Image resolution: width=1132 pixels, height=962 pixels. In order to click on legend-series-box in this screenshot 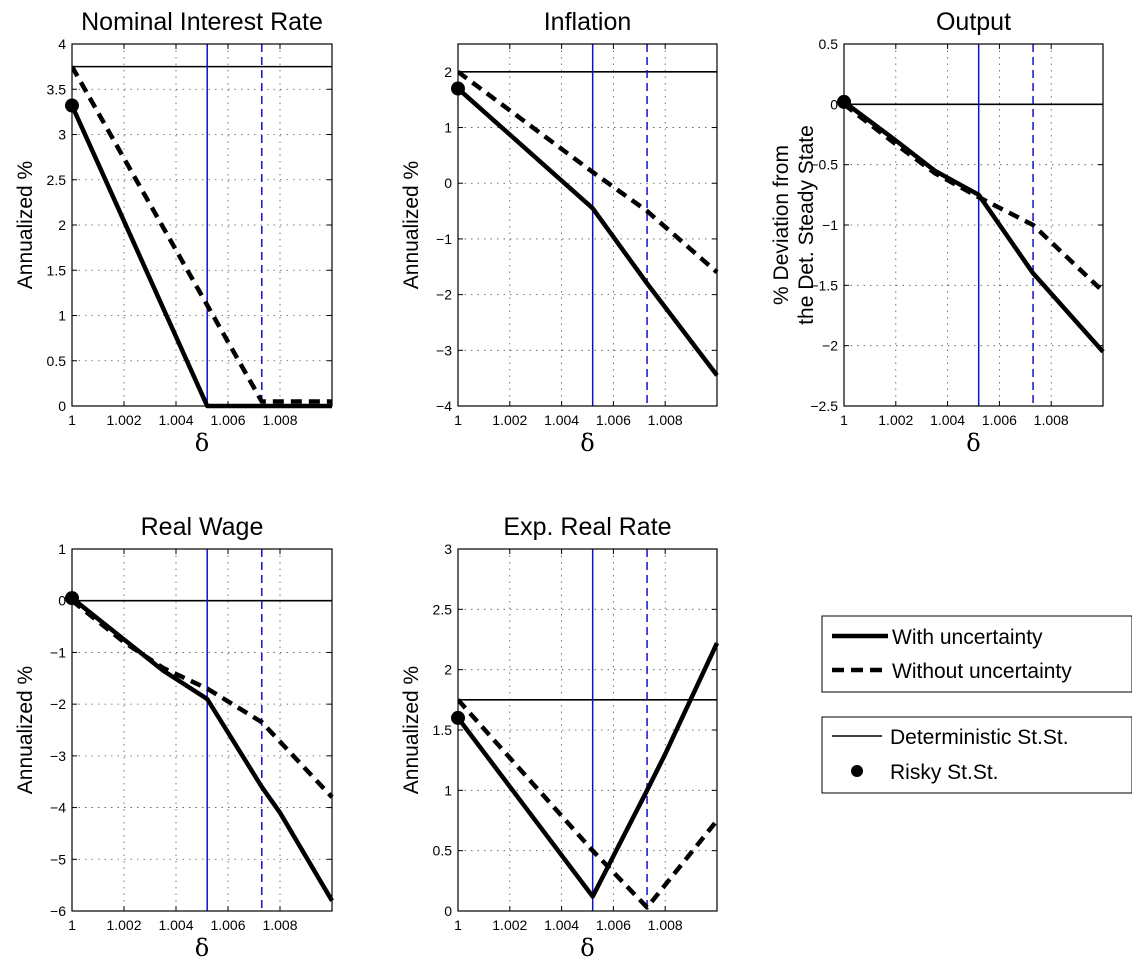, I will do `click(976, 654)`.